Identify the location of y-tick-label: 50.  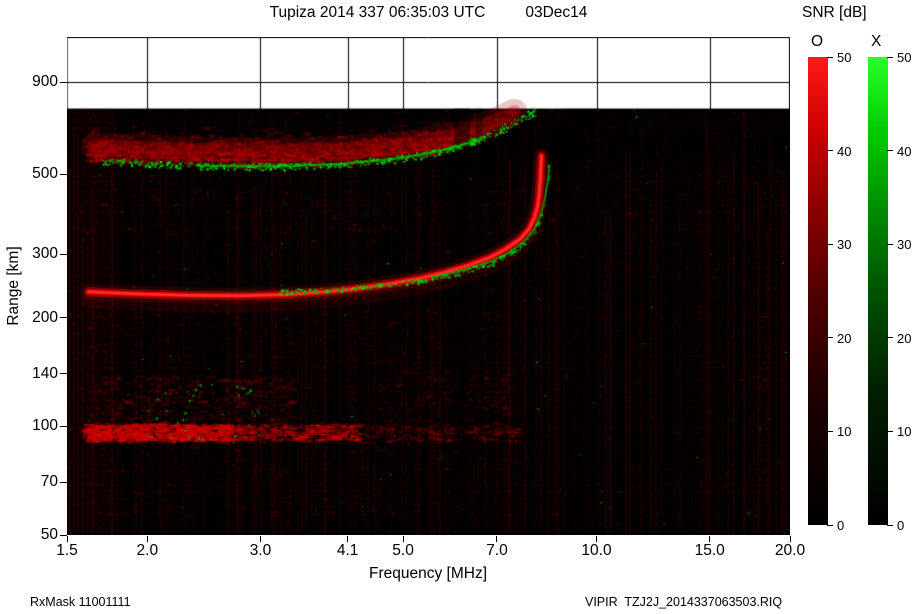
(49, 534).